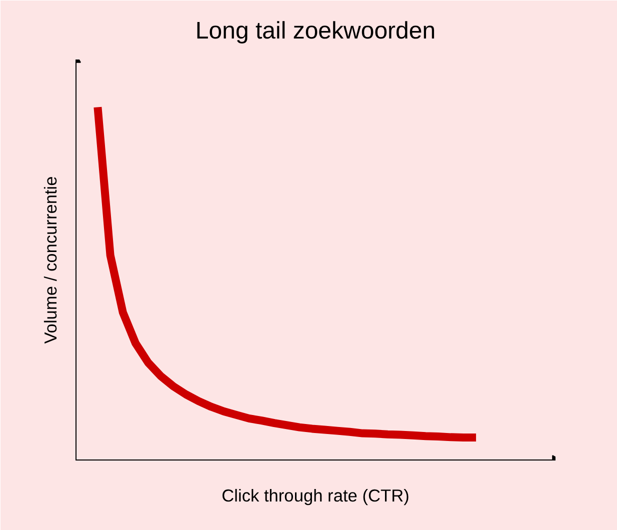 This screenshot has width=617, height=530. What do you see at coordinates (315, 31) in the screenshot?
I see `chart-title: Long tail zoekwoorden` at bounding box center [315, 31].